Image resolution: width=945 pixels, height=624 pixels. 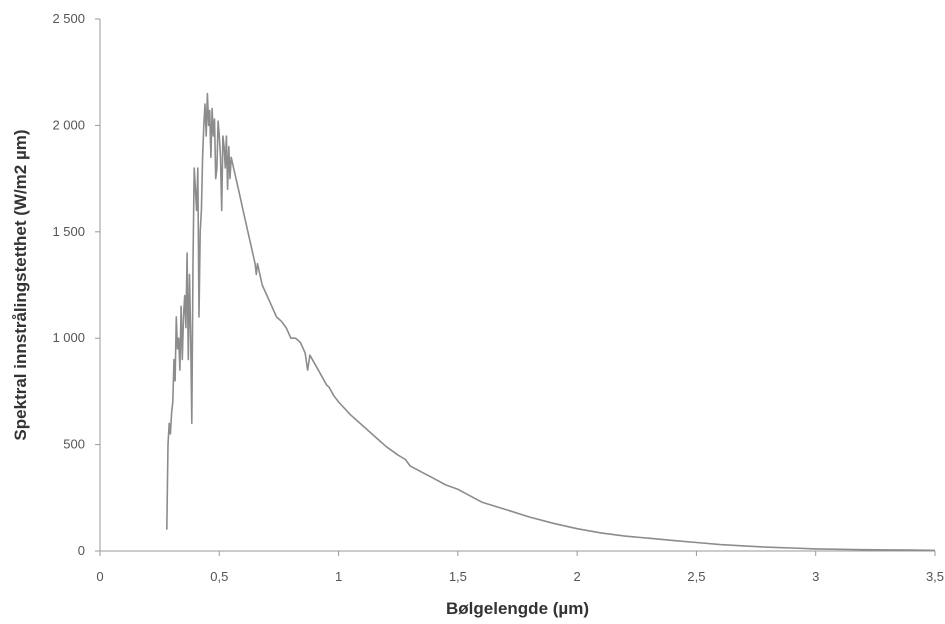 What do you see at coordinates (20, 284) in the screenshot?
I see `y-axis-title: Spektral innstrålingstetthet (W/m2 µm)` at bounding box center [20, 284].